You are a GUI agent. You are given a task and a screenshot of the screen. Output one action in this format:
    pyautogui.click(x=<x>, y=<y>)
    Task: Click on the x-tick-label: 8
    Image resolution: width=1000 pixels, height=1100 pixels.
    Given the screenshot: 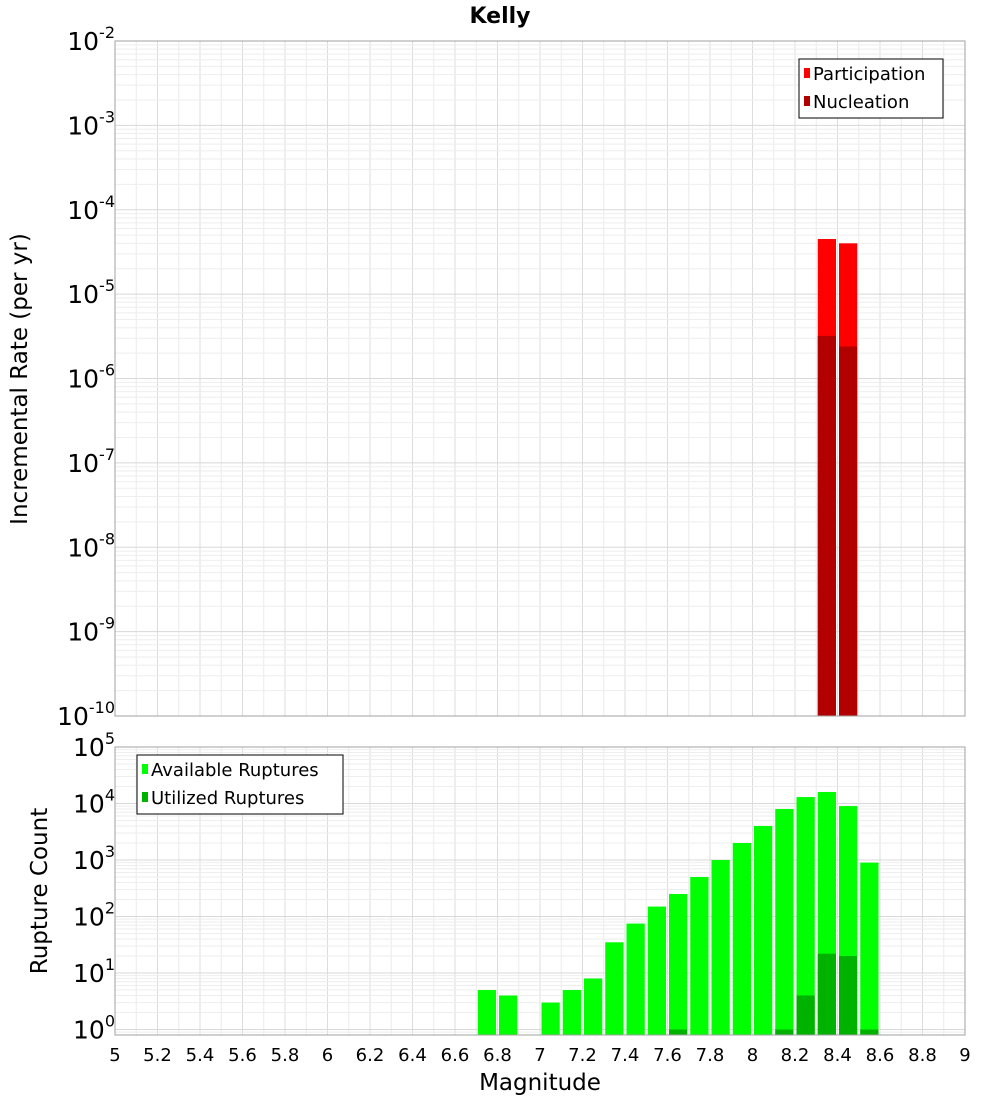 What is the action you would take?
    pyautogui.click(x=752, y=1055)
    